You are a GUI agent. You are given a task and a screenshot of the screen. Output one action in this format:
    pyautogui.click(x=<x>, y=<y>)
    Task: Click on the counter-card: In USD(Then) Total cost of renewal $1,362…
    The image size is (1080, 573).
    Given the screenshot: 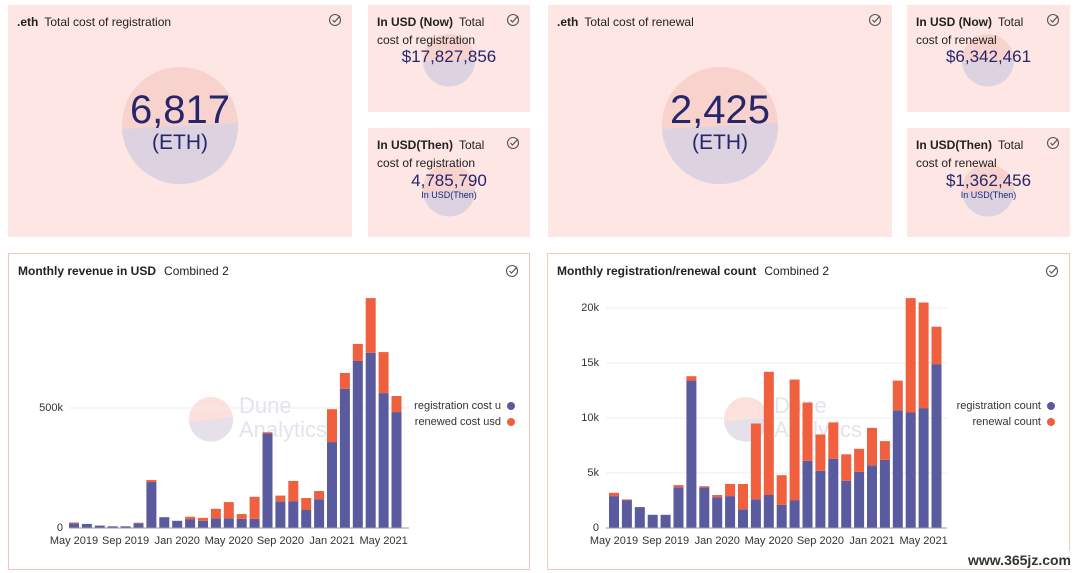 What is the action you would take?
    pyautogui.click(x=988, y=182)
    